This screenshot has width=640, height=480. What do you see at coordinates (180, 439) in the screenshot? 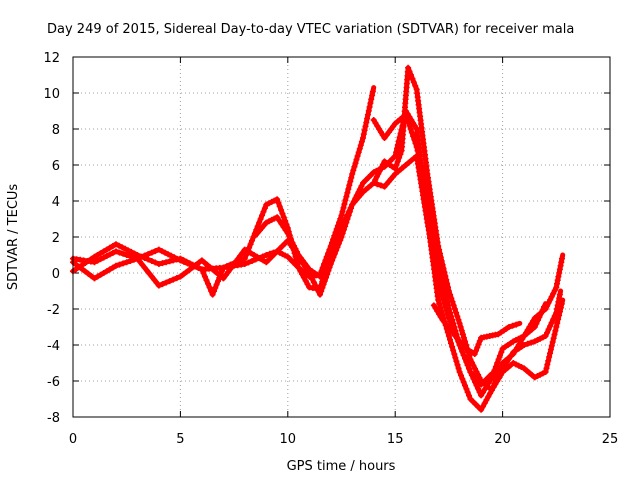
I see `x-tick-label: 5` at bounding box center [180, 439].